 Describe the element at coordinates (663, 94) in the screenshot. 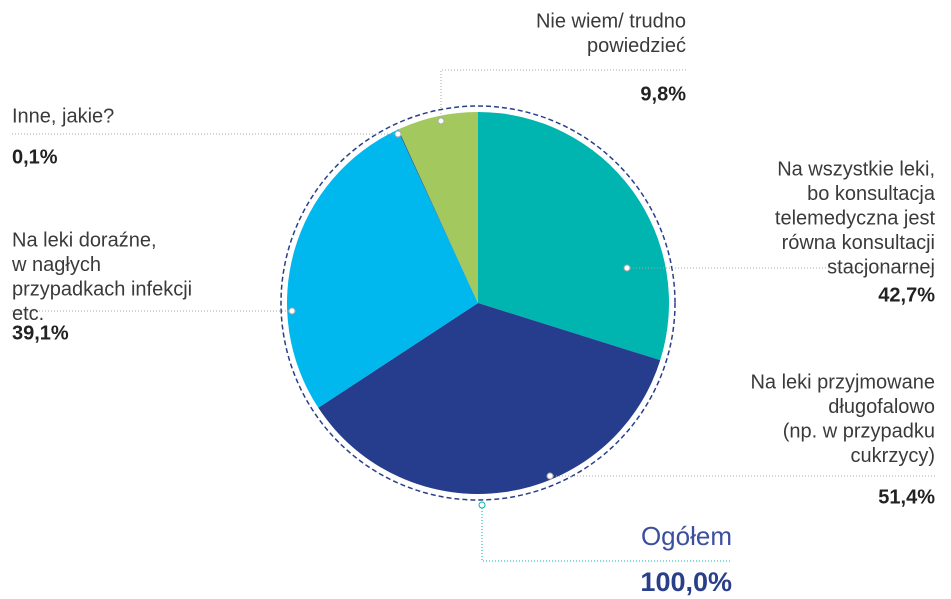

I see `value-label: 9,8%` at that location.